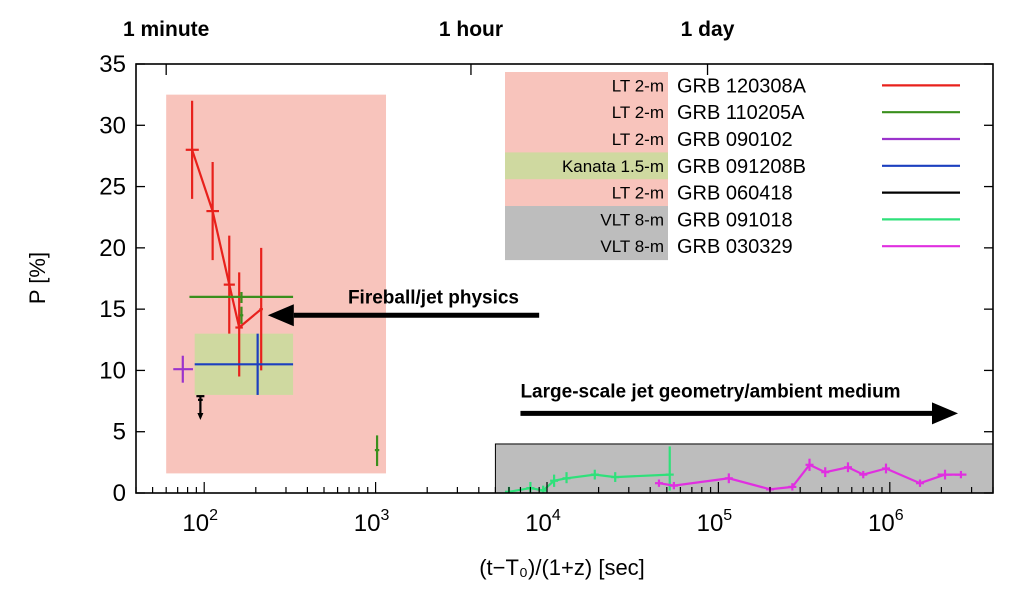 The width and height of the screenshot is (1028, 600). I want to click on x-axis-title: (t−T₀)/(1+z) [sec], so click(562, 567).